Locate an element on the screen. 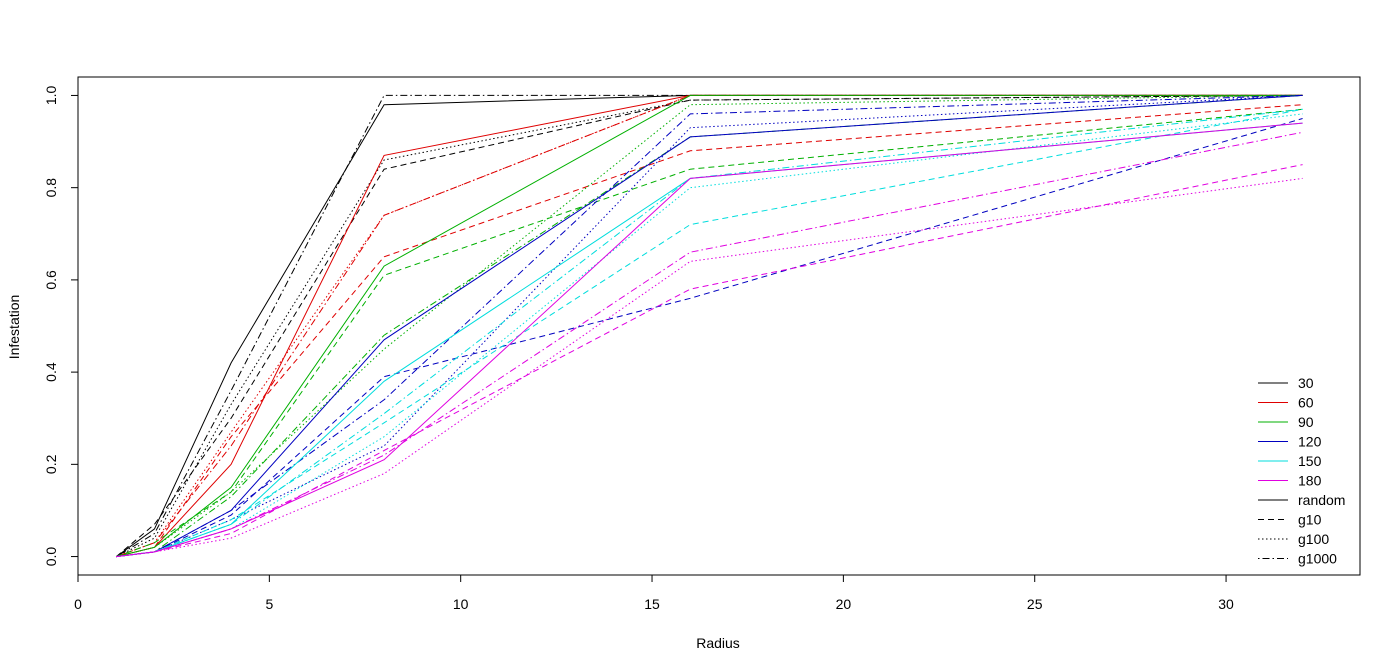  x-tick-label: 5 is located at coordinates (269, 604).